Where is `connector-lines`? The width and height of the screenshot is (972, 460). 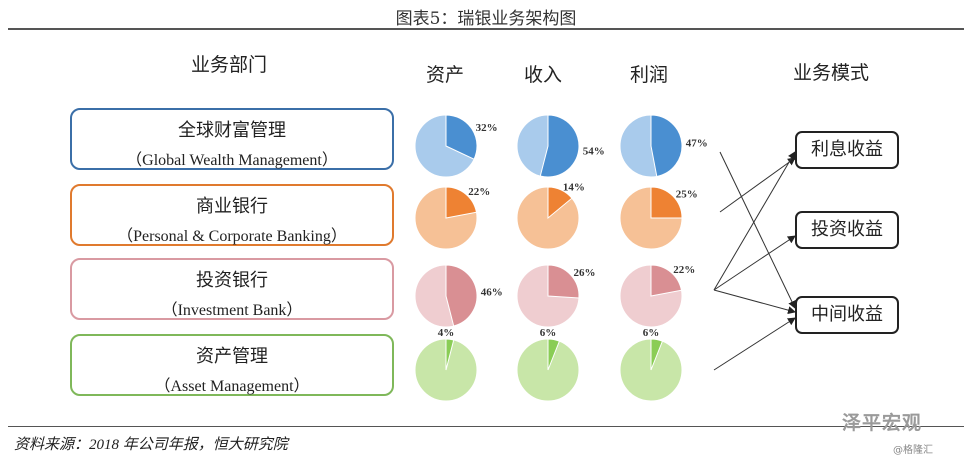 connector-lines is located at coordinates (754, 261).